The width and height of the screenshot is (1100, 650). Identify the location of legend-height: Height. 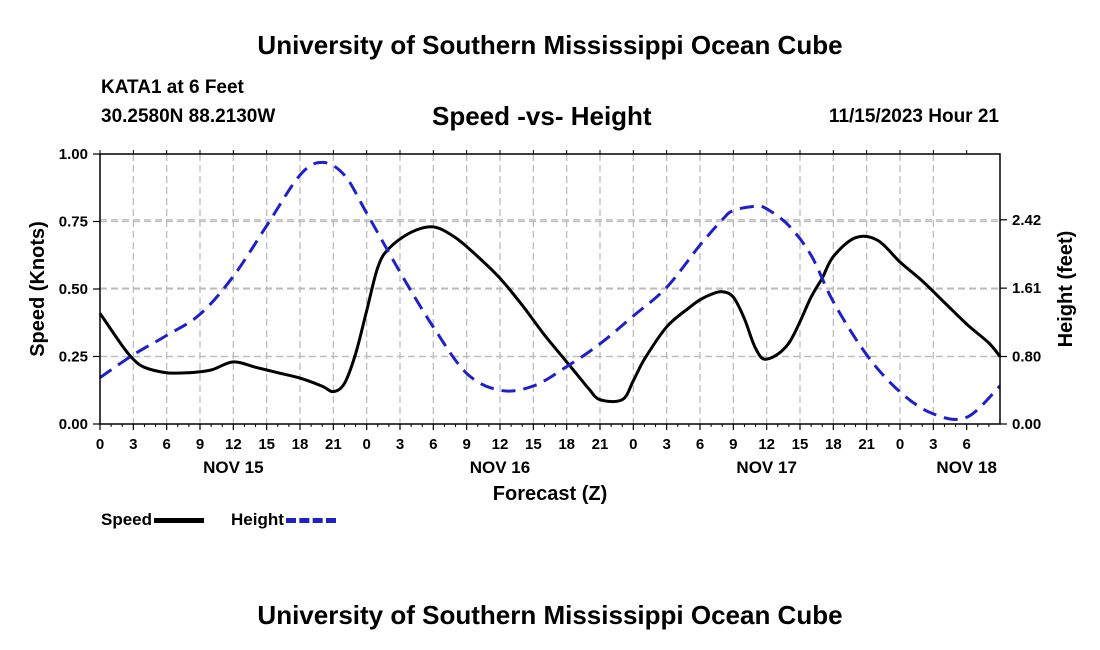
(283, 520).